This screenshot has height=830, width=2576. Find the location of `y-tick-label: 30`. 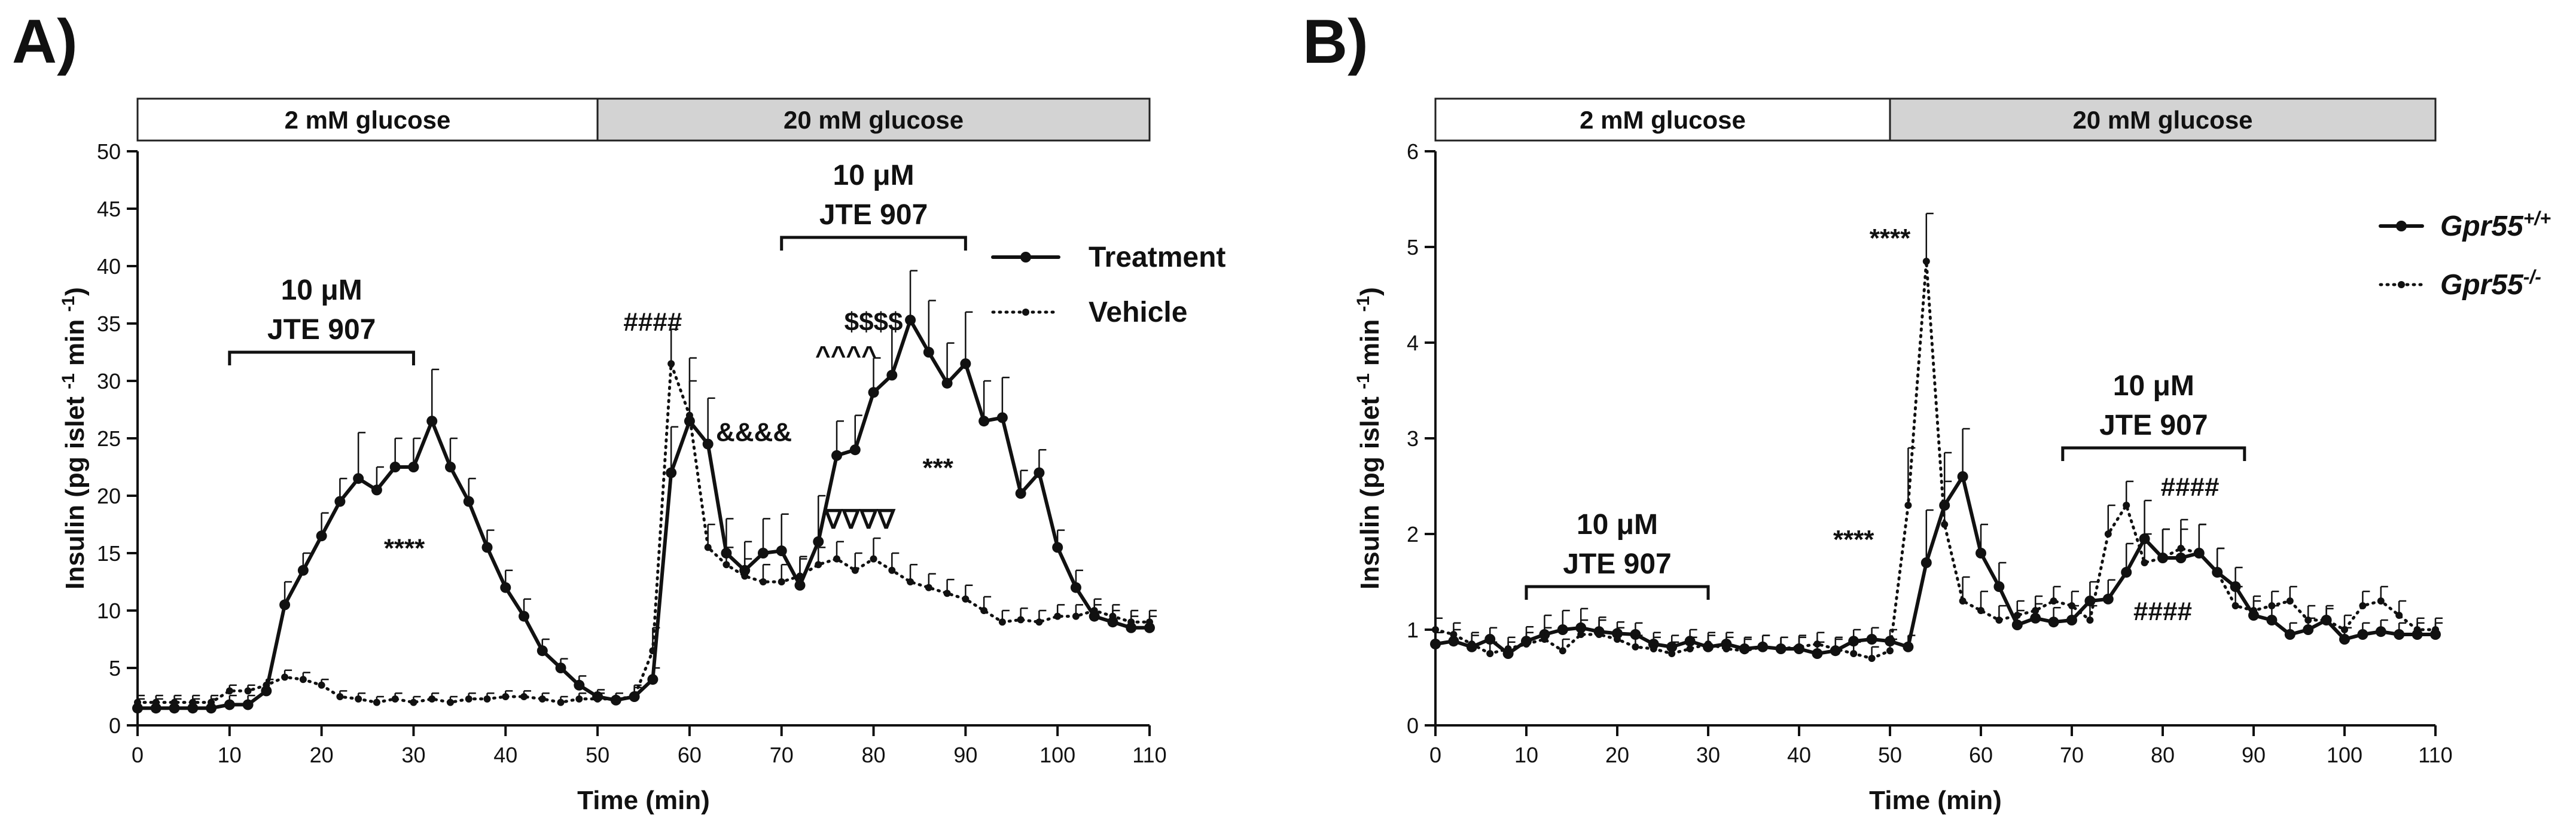

y-tick-label: 30 is located at coordinates (109, 381).